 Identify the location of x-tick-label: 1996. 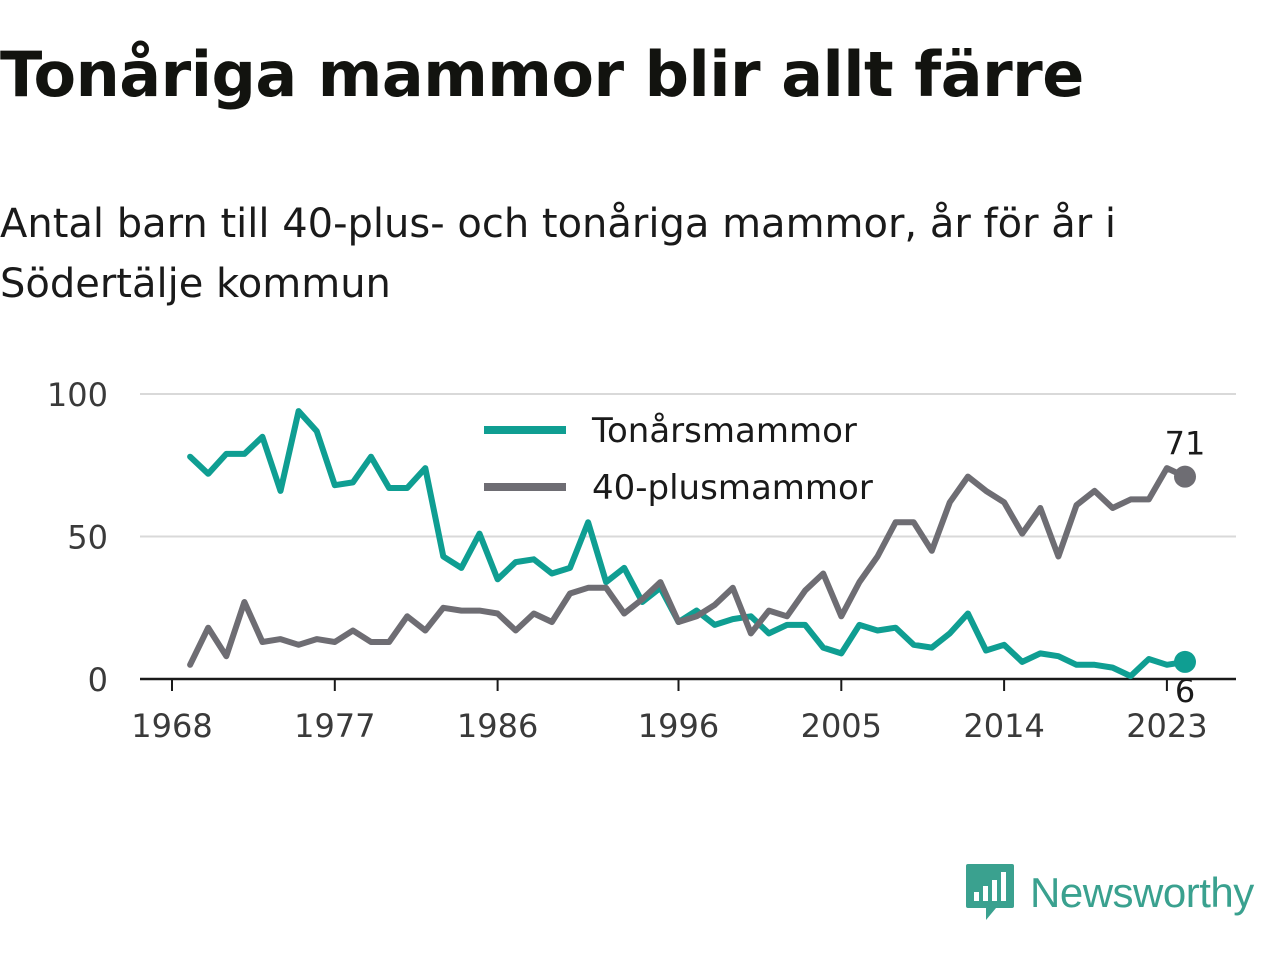
(678, 726).